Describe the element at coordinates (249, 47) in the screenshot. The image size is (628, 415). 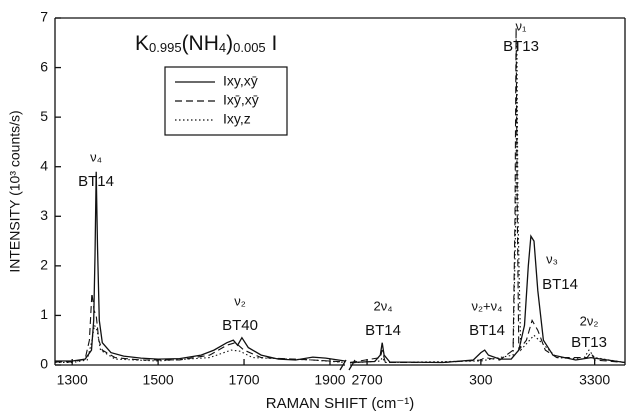
I see `title-part: 0.005` at that location.